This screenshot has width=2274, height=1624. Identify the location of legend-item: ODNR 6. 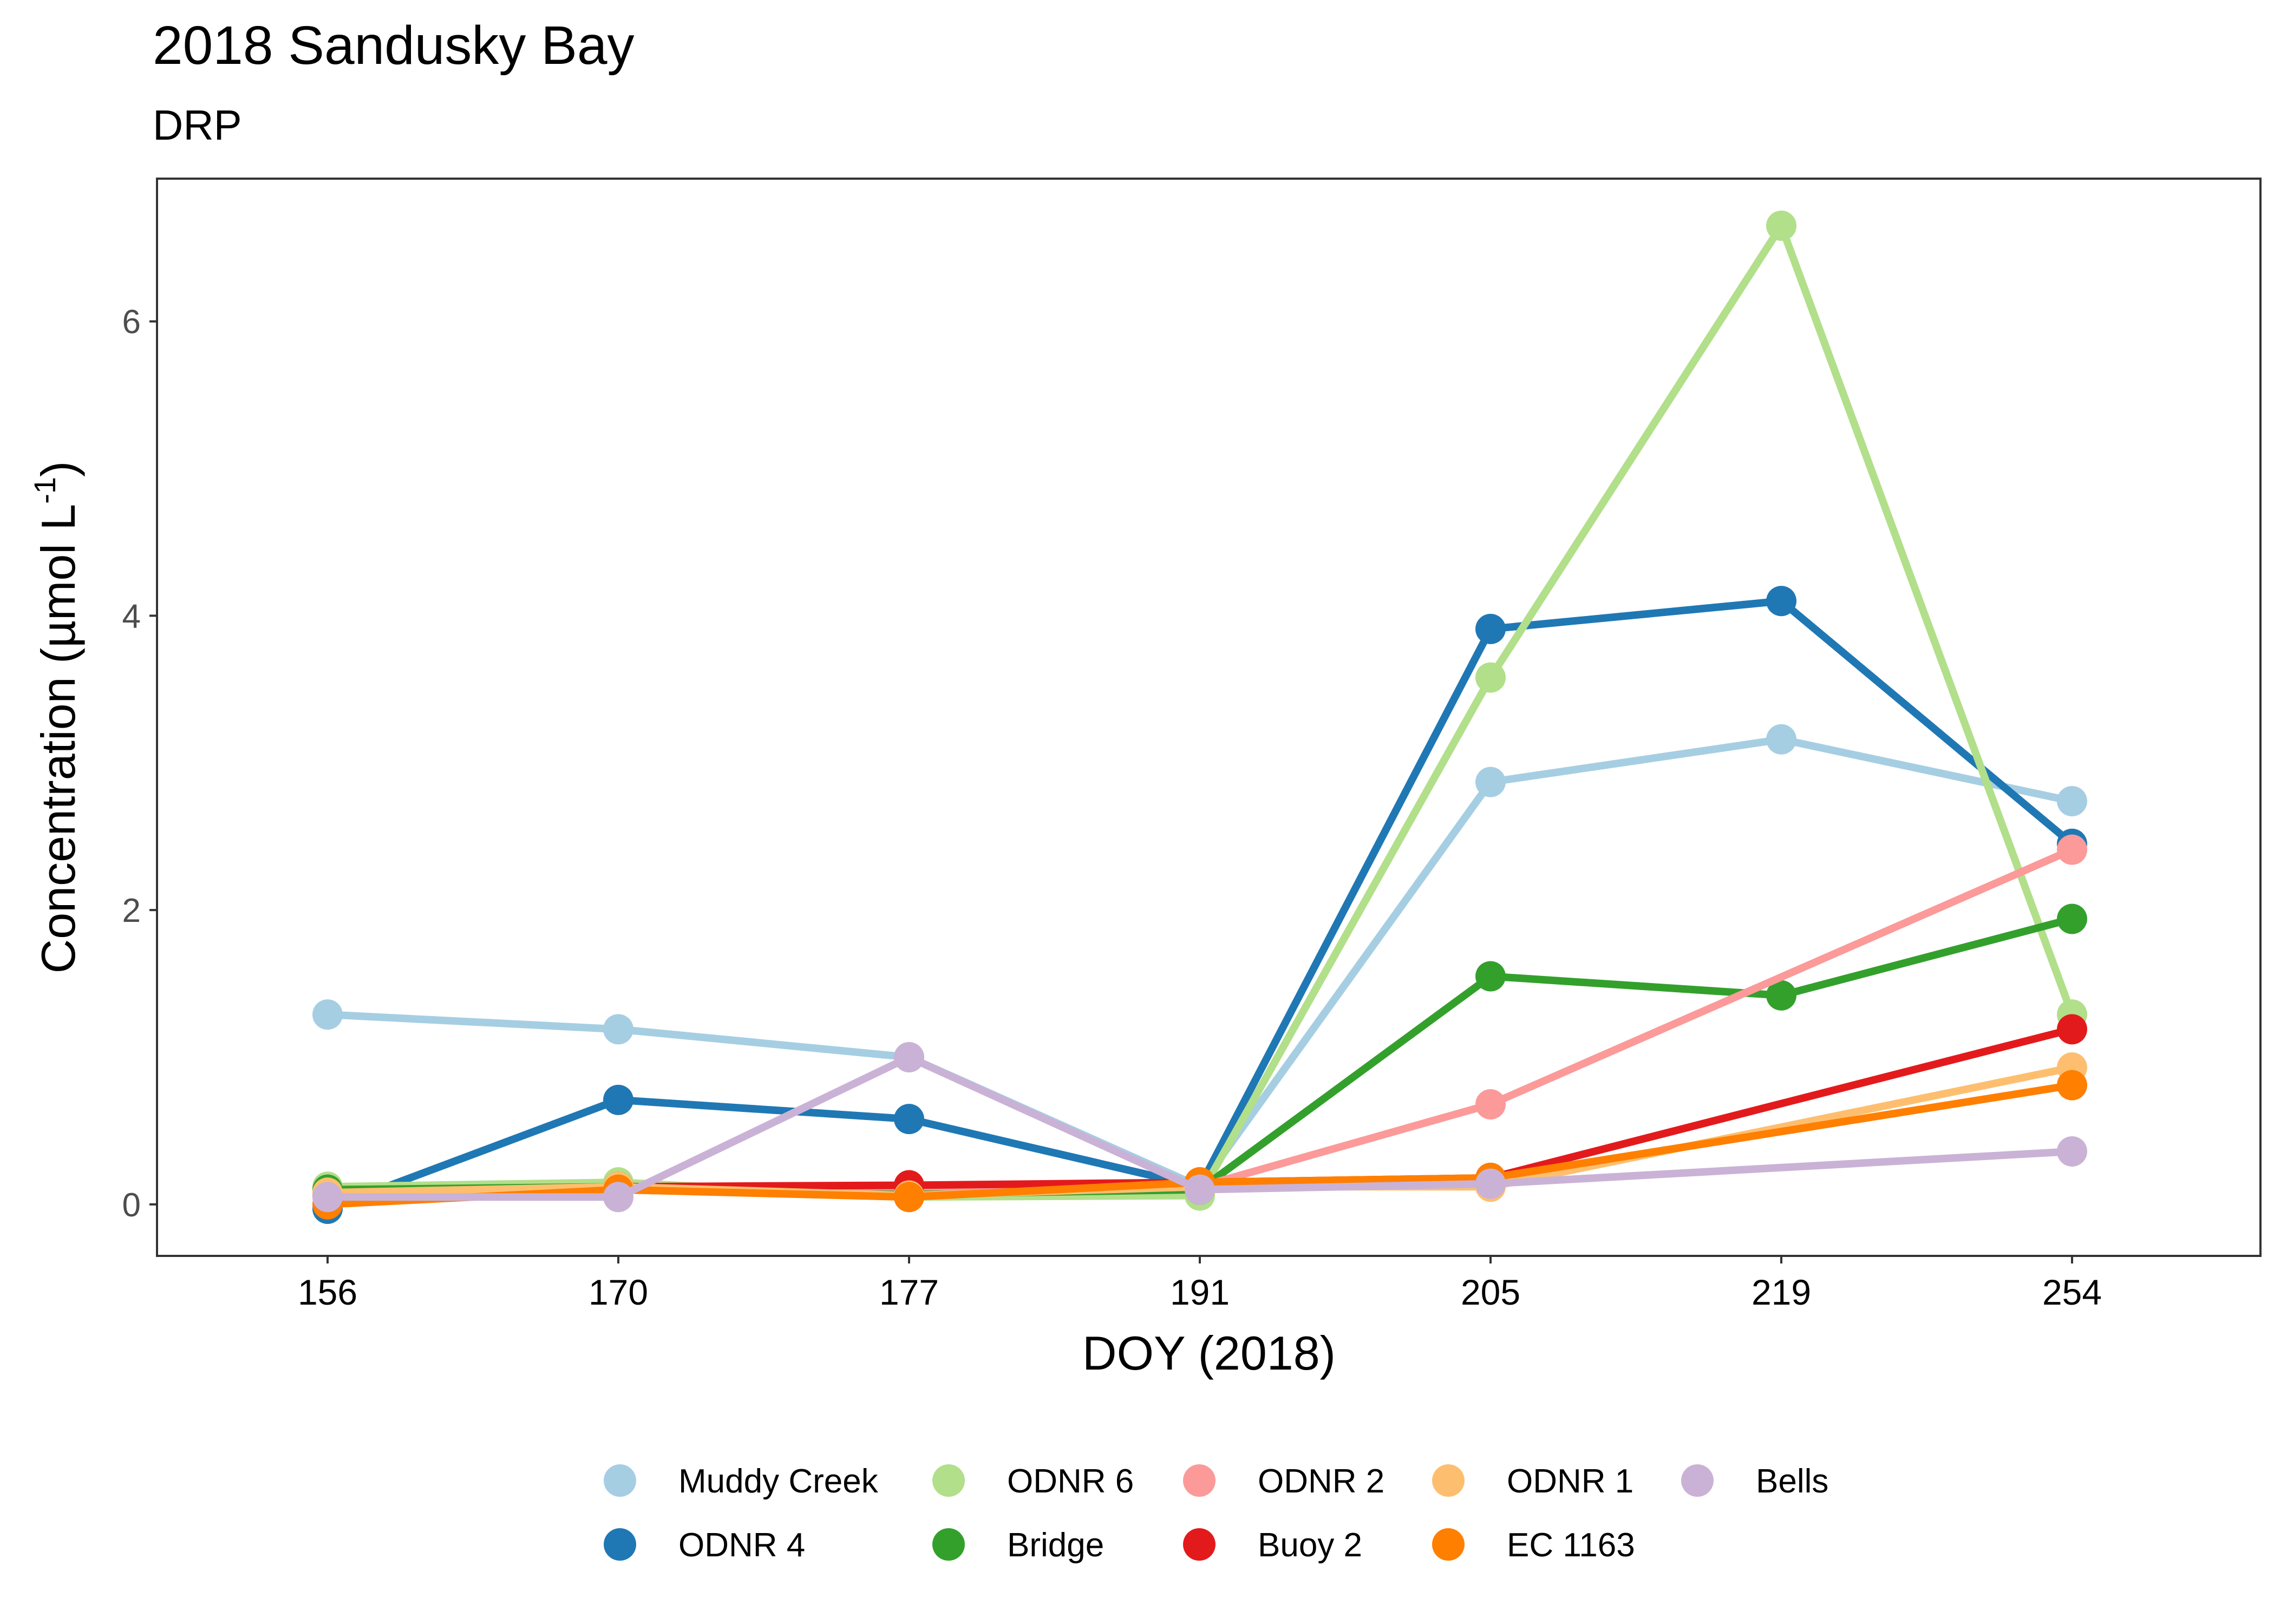
(1033, 1481).